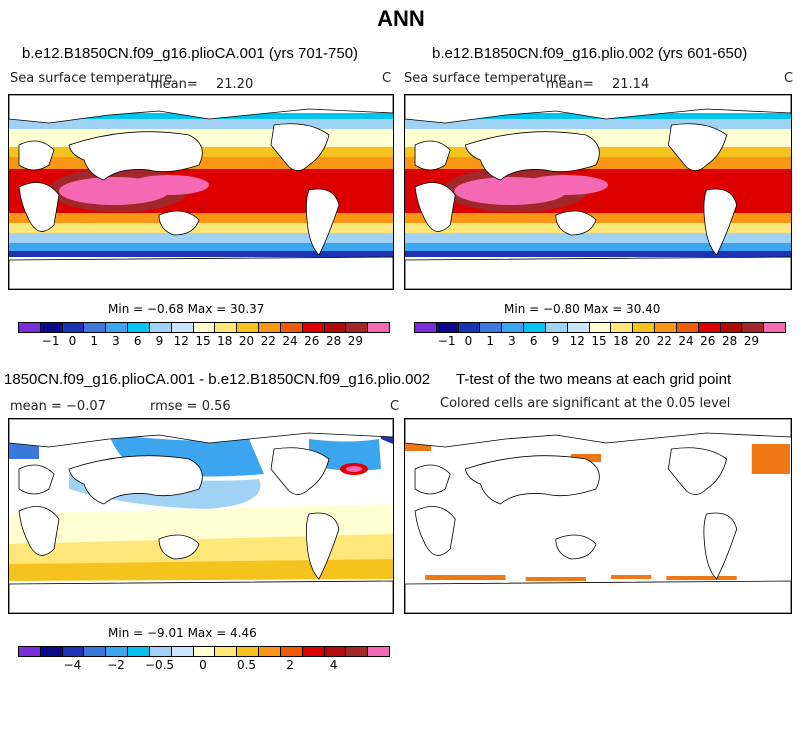 The height and width of the screenshot is (733, 802). I want to click on panel1-mean-label: mean=, so click(174, 84).